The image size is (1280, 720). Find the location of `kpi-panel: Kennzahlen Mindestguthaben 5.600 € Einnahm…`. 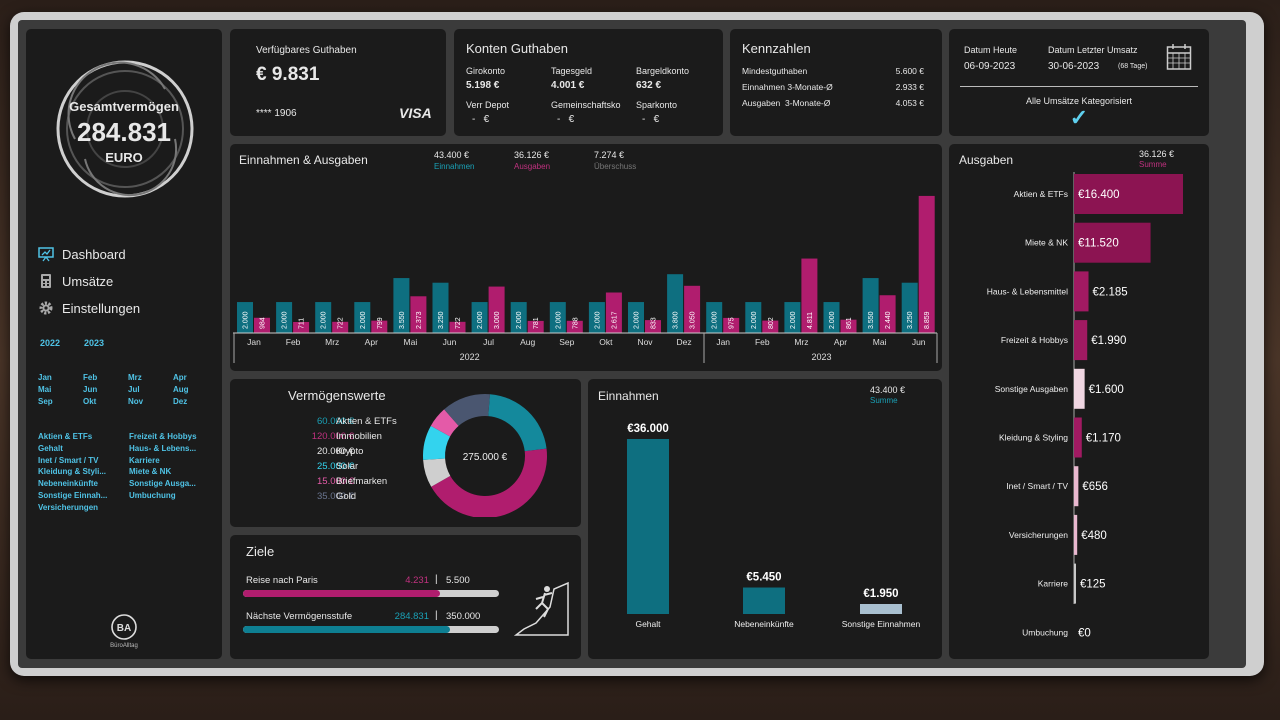

kpi-panel: Kennzahlen Mindestguthaben 5.600 € Einnahm… is located at coordinates (836, 82).